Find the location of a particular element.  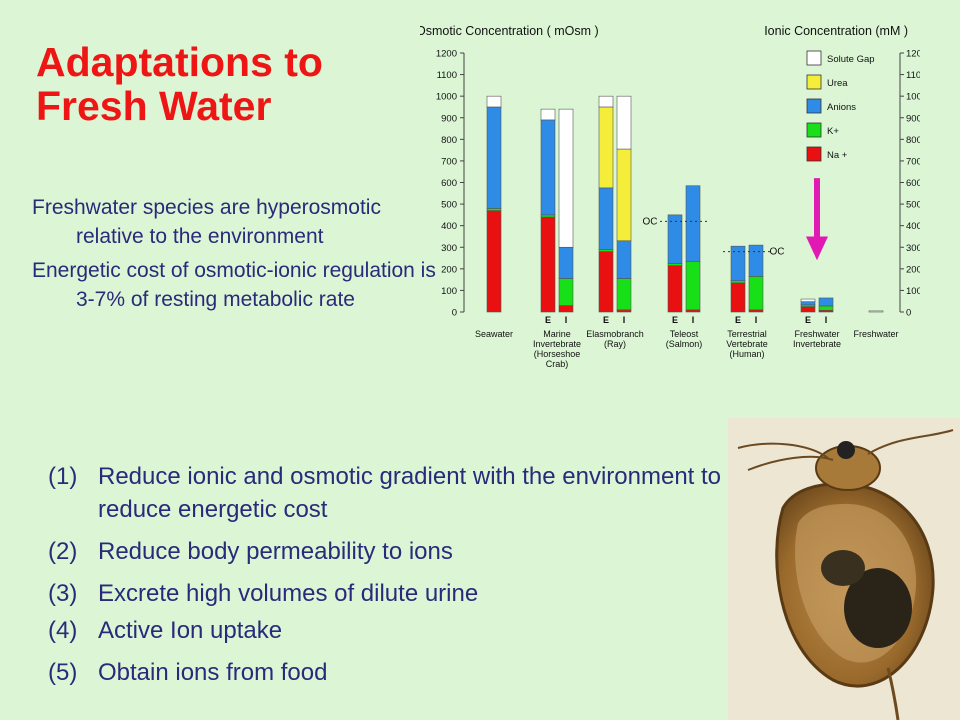

right-tick-label: 600 is located at coordinates (913, 183).